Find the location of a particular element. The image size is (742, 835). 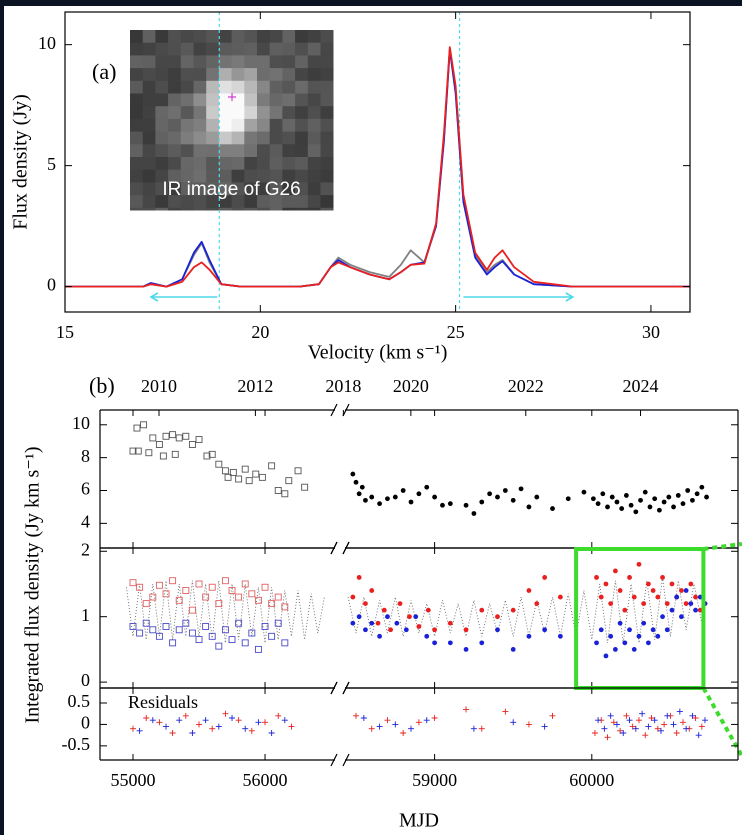

y-tick-label: -0.5 is located at coordinates (76, 744).